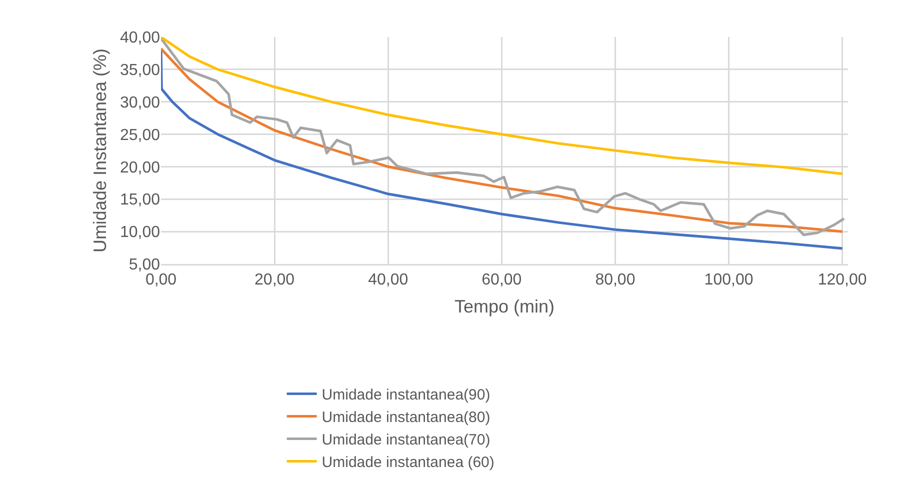  I want to click on y-tick-label: 15,00, so click(140, 200).